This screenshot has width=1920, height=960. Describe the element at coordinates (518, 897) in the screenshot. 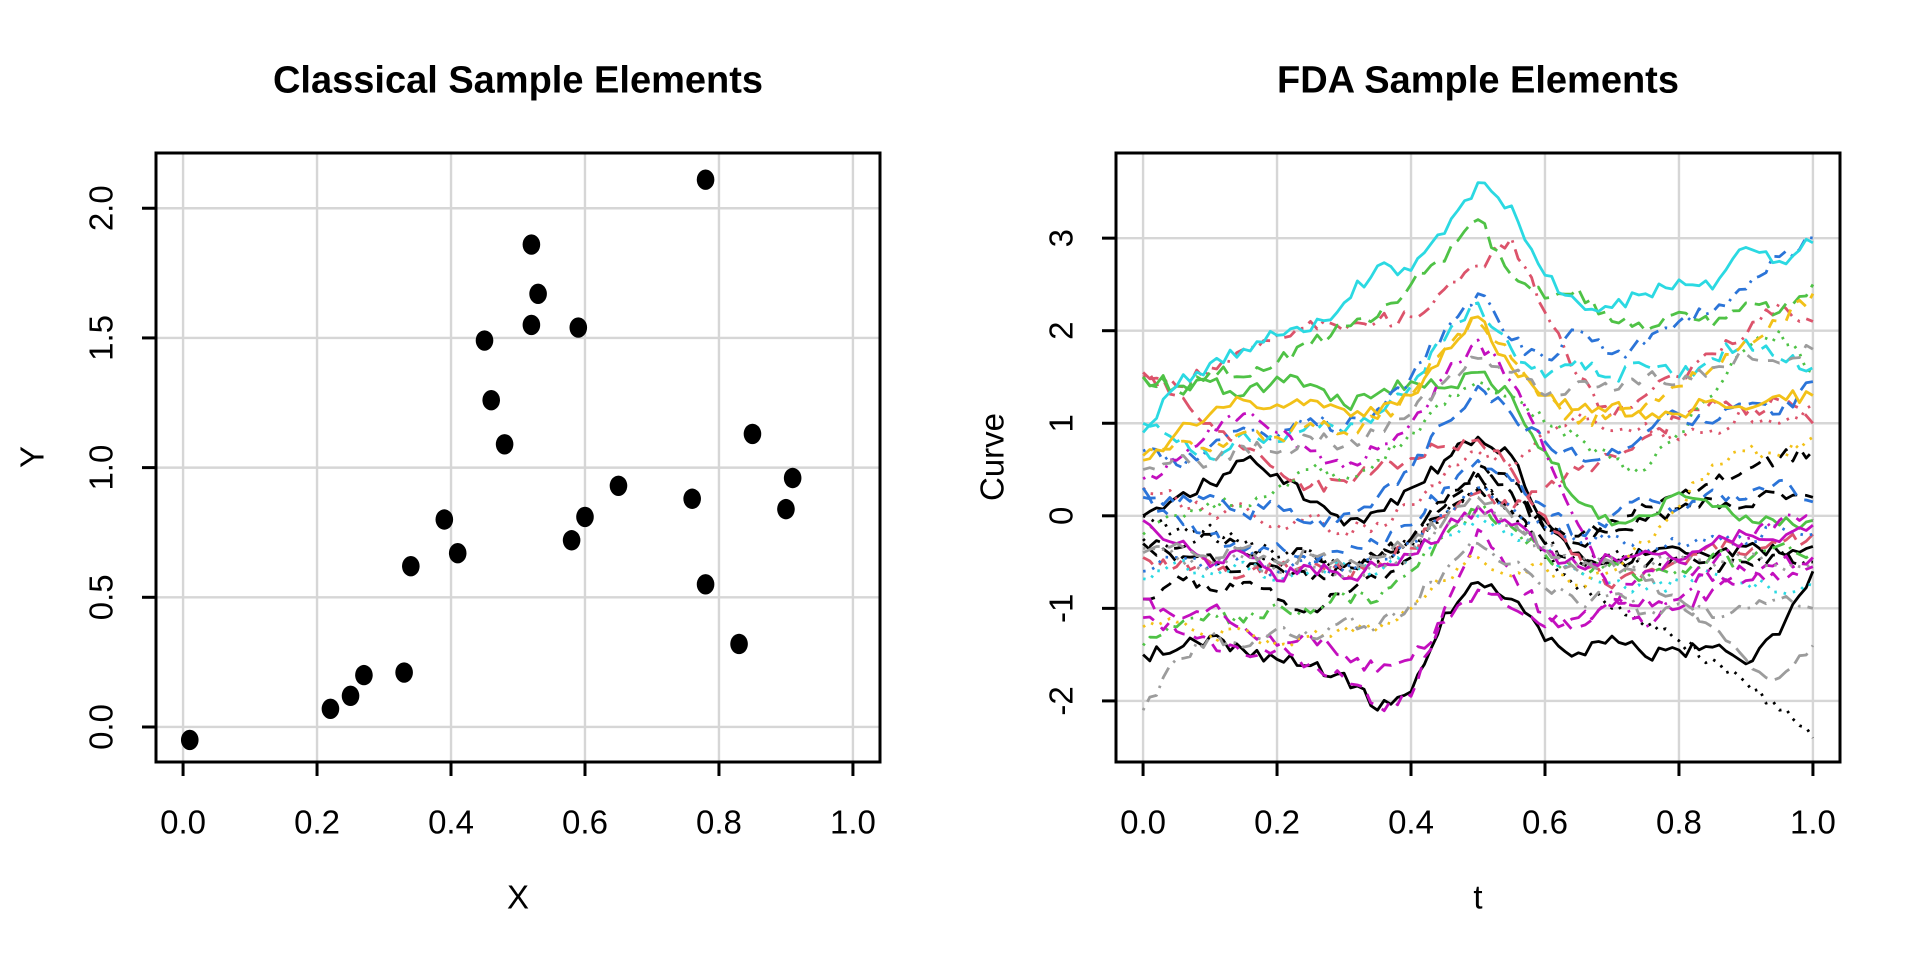

I see `classical-x-axis-title: X` at that location.